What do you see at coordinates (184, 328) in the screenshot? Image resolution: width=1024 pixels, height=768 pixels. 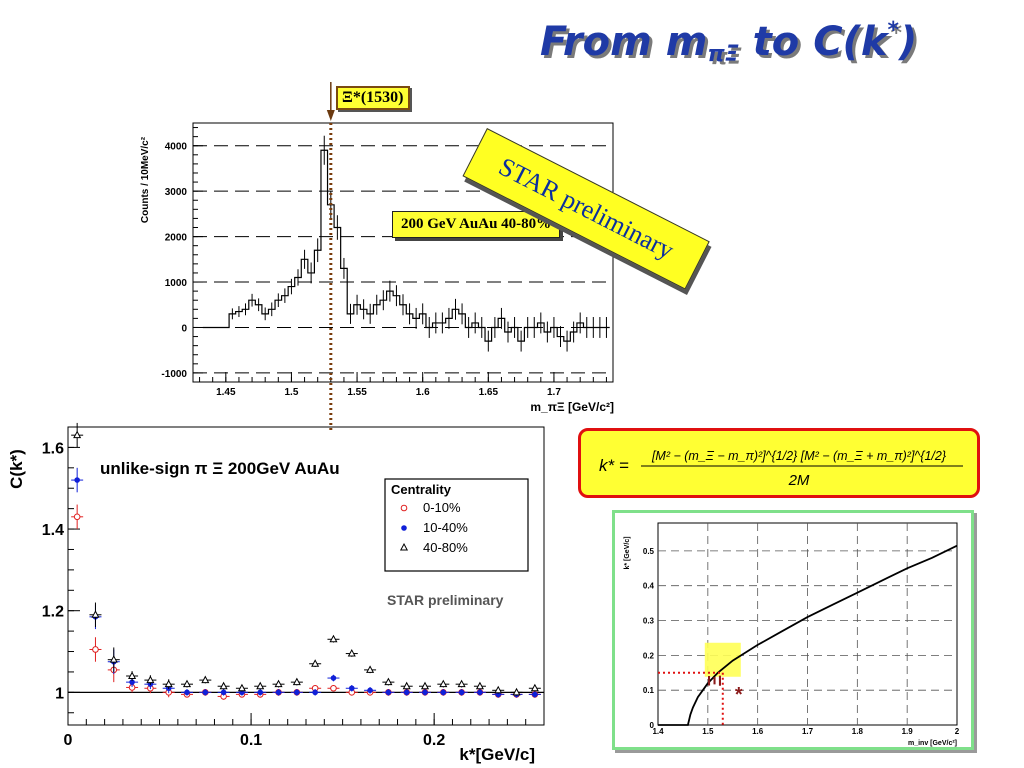 I see `hist-ytick-label: 0` at bounding box center [184, 328].